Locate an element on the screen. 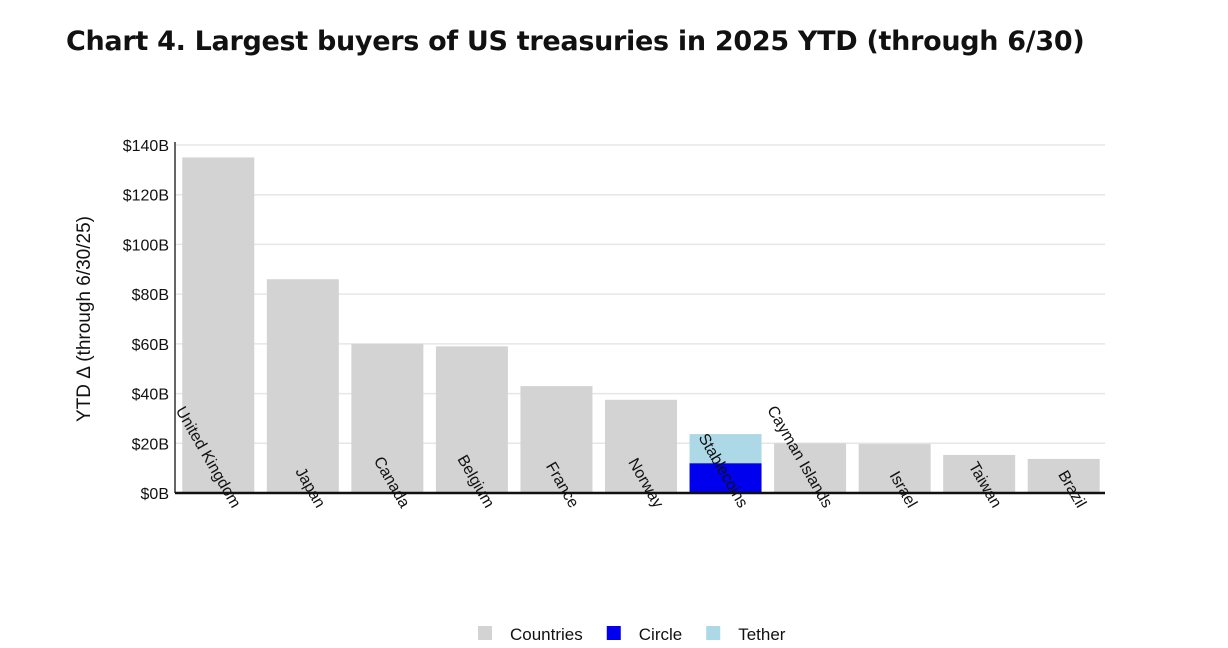 The height and width of the screenshot is (648, 1228). legend-label-tether: Tether is located at coordinates (762, 634).